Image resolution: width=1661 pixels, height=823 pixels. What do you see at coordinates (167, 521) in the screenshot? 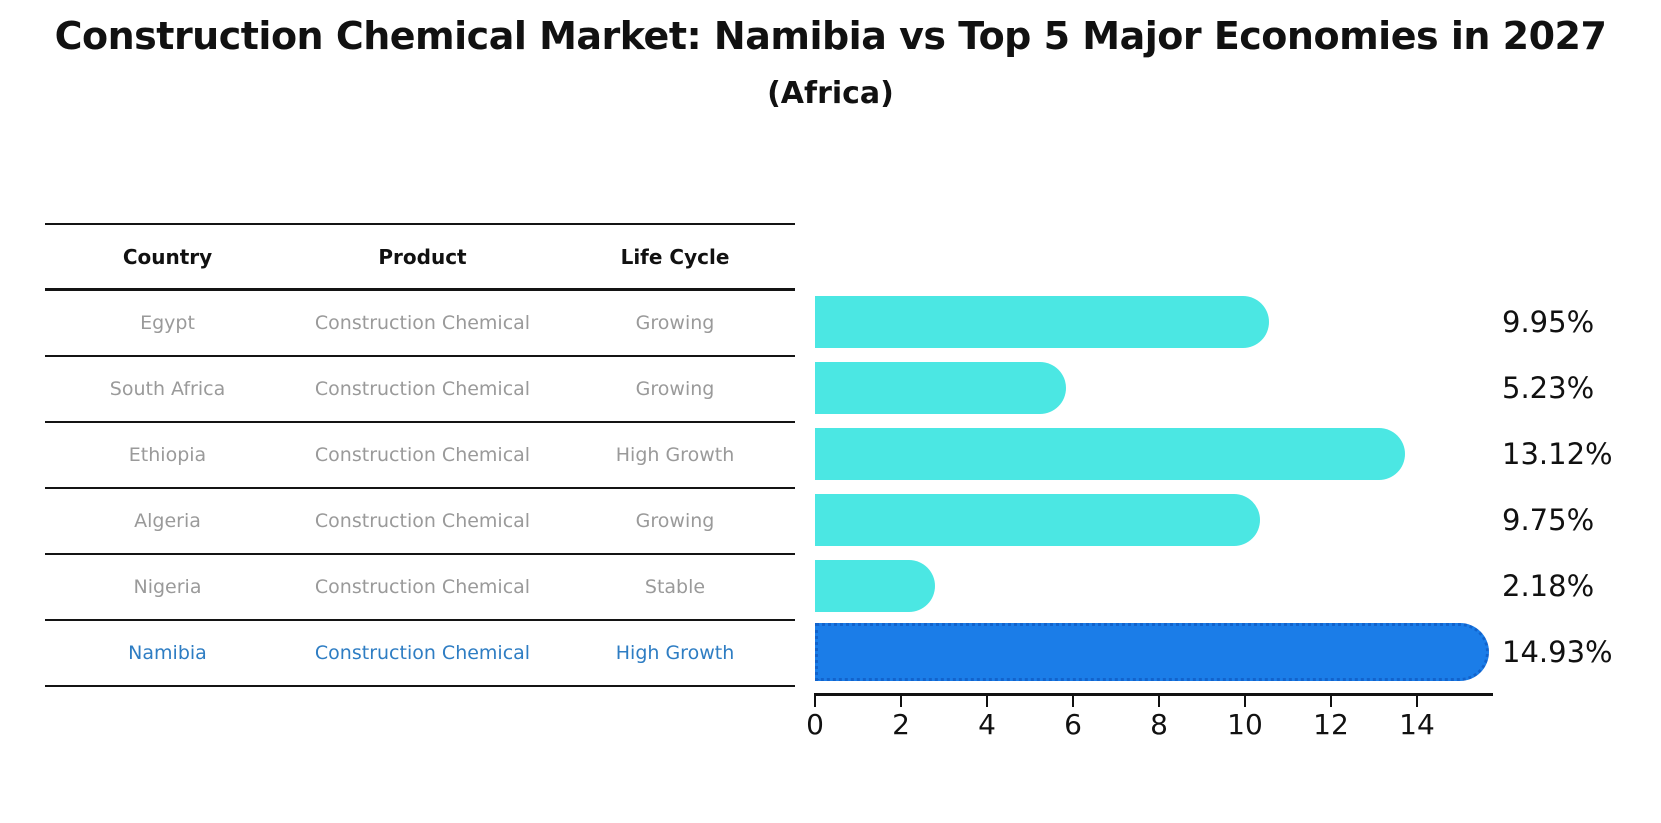
I see `table-cell-country: Algeria` at bounding box center [167, 521].